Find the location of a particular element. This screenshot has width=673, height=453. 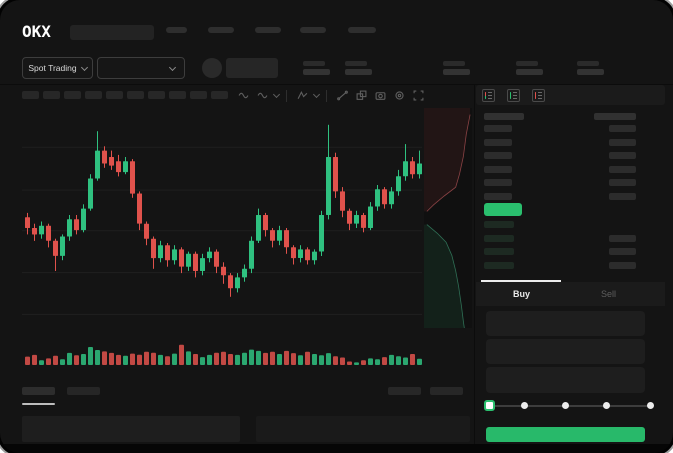

tab-sell: Sell is located at coordinates (608, 294).